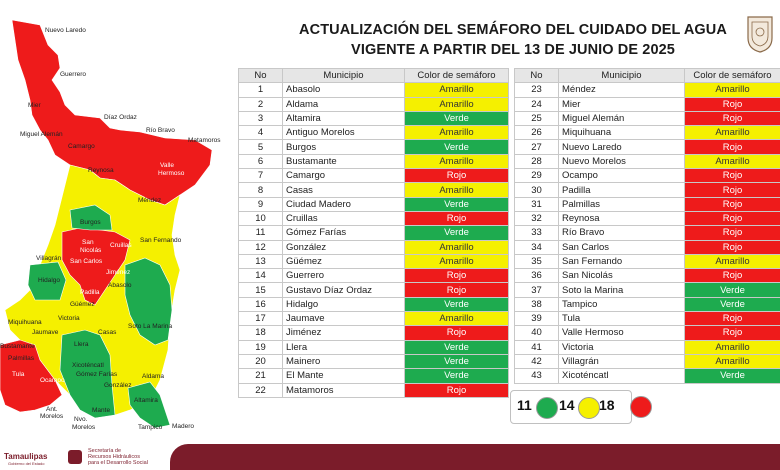 This screenshot has height=470, width=780. I want to click on table-header-row: No Municipio Color de semáforo, so click(373, 75).